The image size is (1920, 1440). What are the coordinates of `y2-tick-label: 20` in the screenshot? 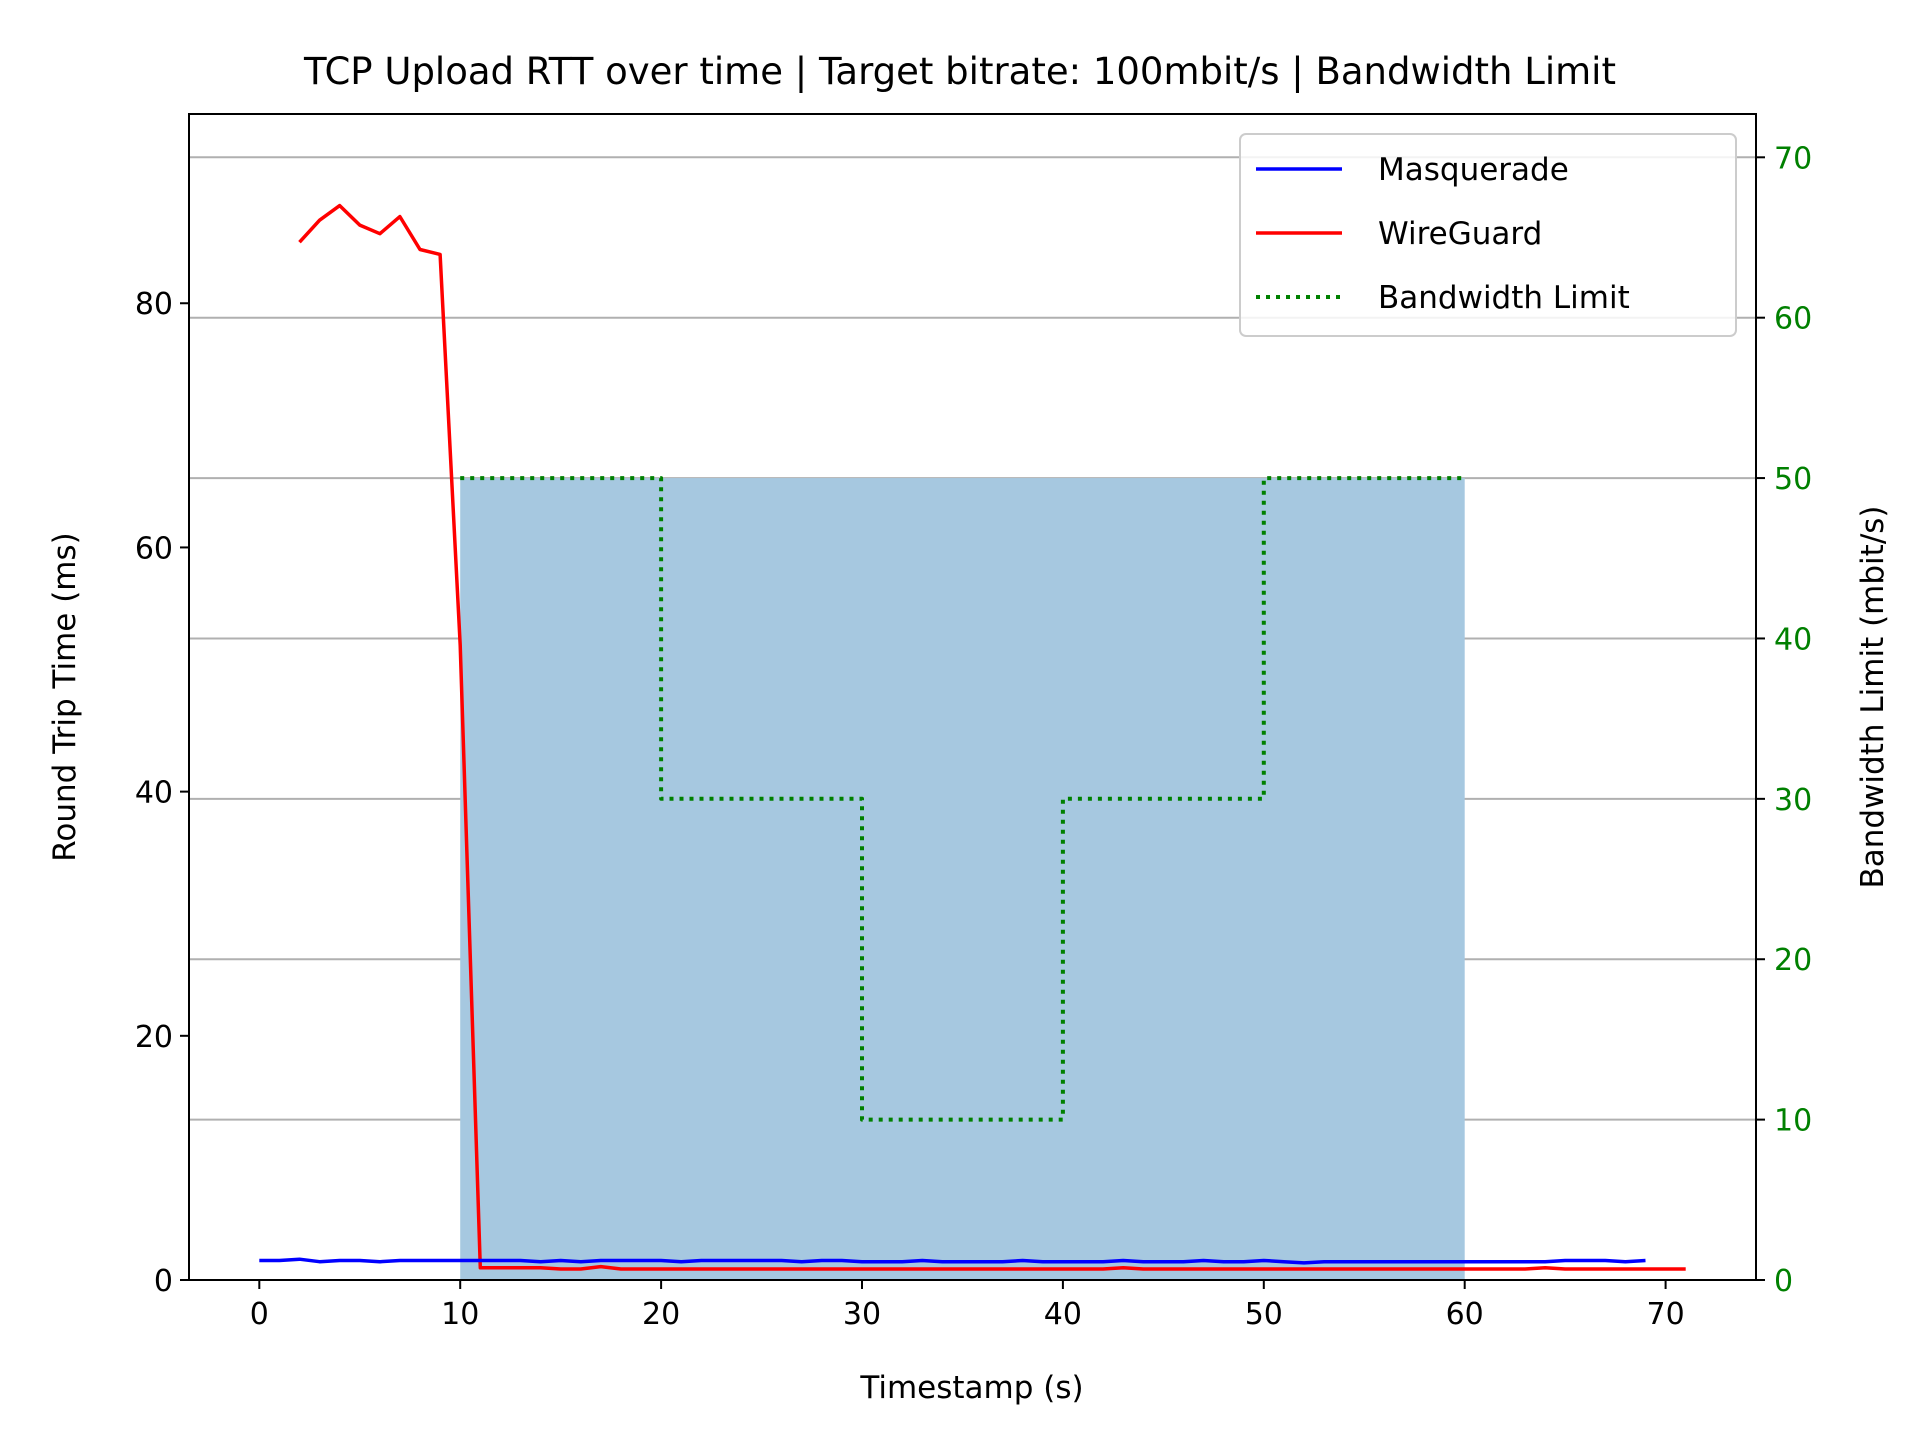 It's located at (1793, 960).